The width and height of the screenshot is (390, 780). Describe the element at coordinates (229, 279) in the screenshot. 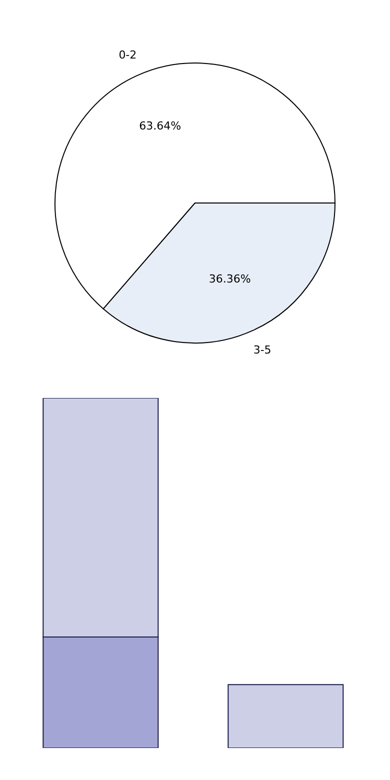

I see `data-label: 36.36%` at that location.